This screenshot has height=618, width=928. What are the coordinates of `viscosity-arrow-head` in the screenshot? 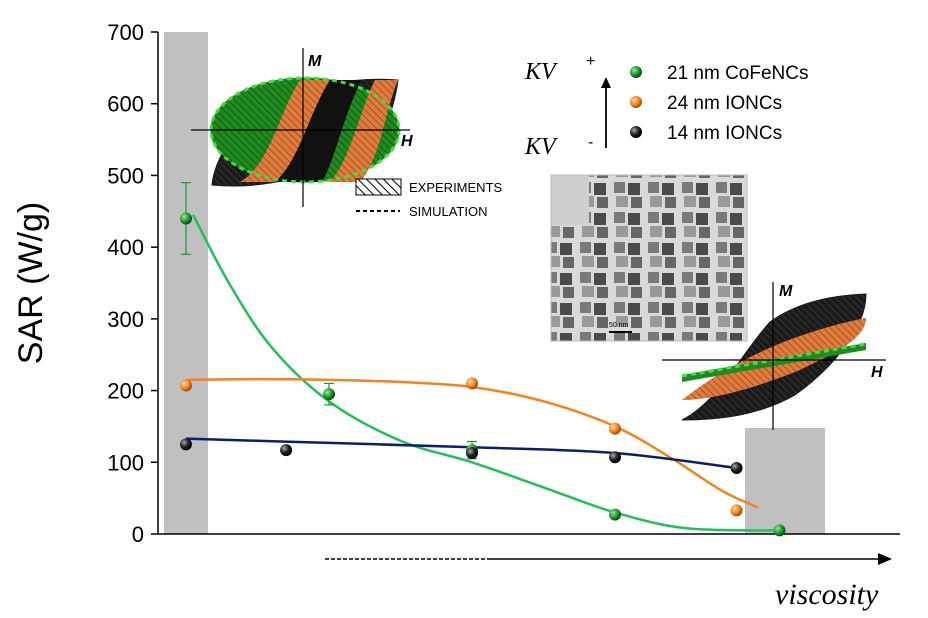 It's located at (885, 559).